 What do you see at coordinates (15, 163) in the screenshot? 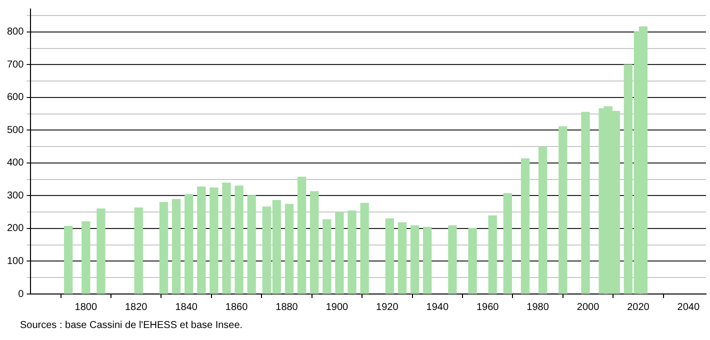
I see `y-tick-label: 400` at bounding box center [15, 163].